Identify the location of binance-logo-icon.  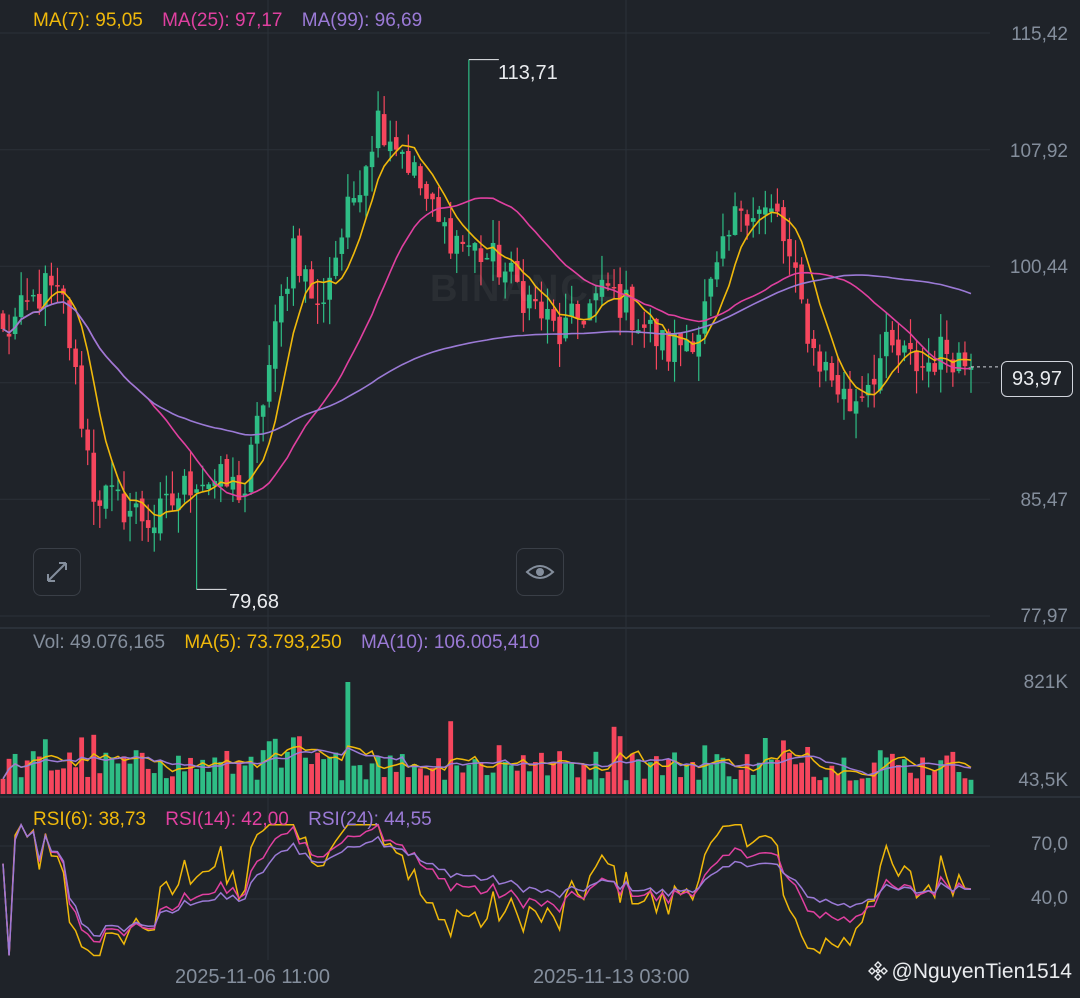
(877, 971).